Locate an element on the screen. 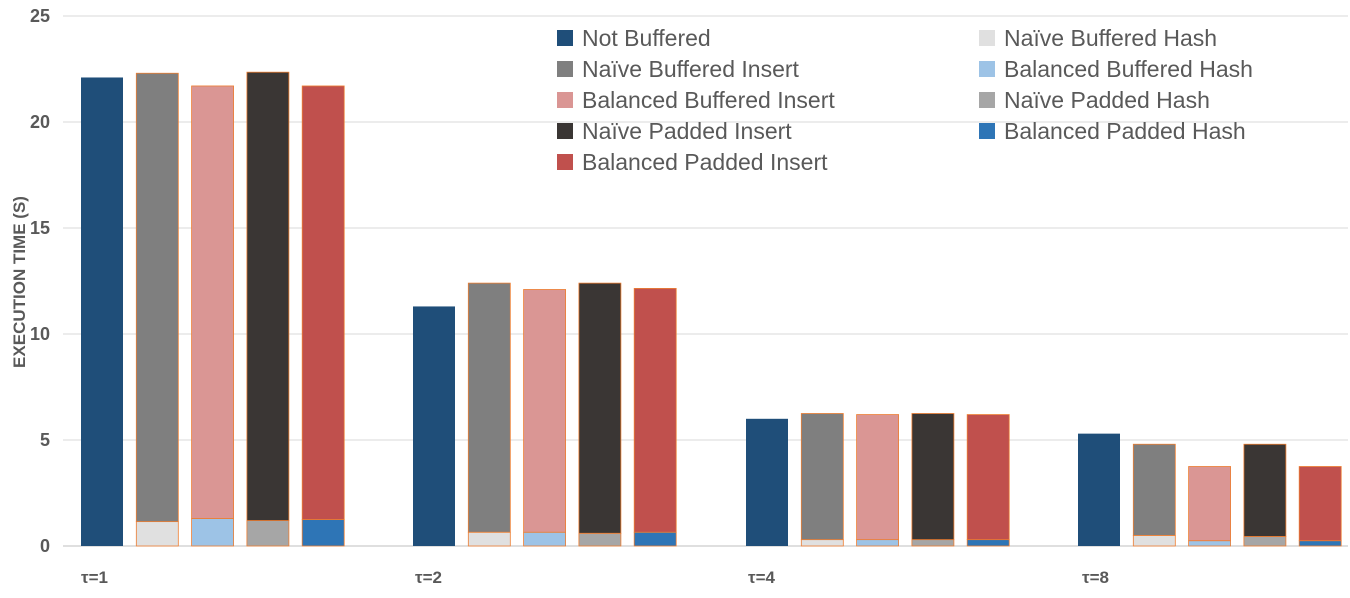 This screenshot has width=1350, height=598. y-axis-ticks: 0 5 10 15 20 25 is located at coordinates (40, 281).